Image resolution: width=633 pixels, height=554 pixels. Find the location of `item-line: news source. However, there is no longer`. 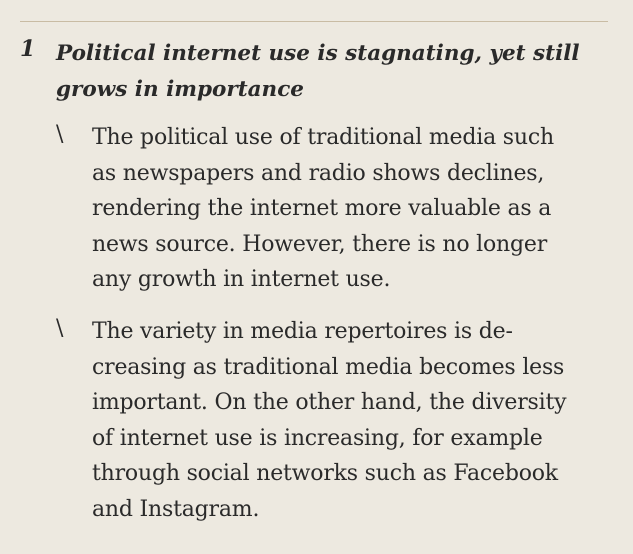

item-line: news source. However, there is no longer is located at coordinates (320, 244).